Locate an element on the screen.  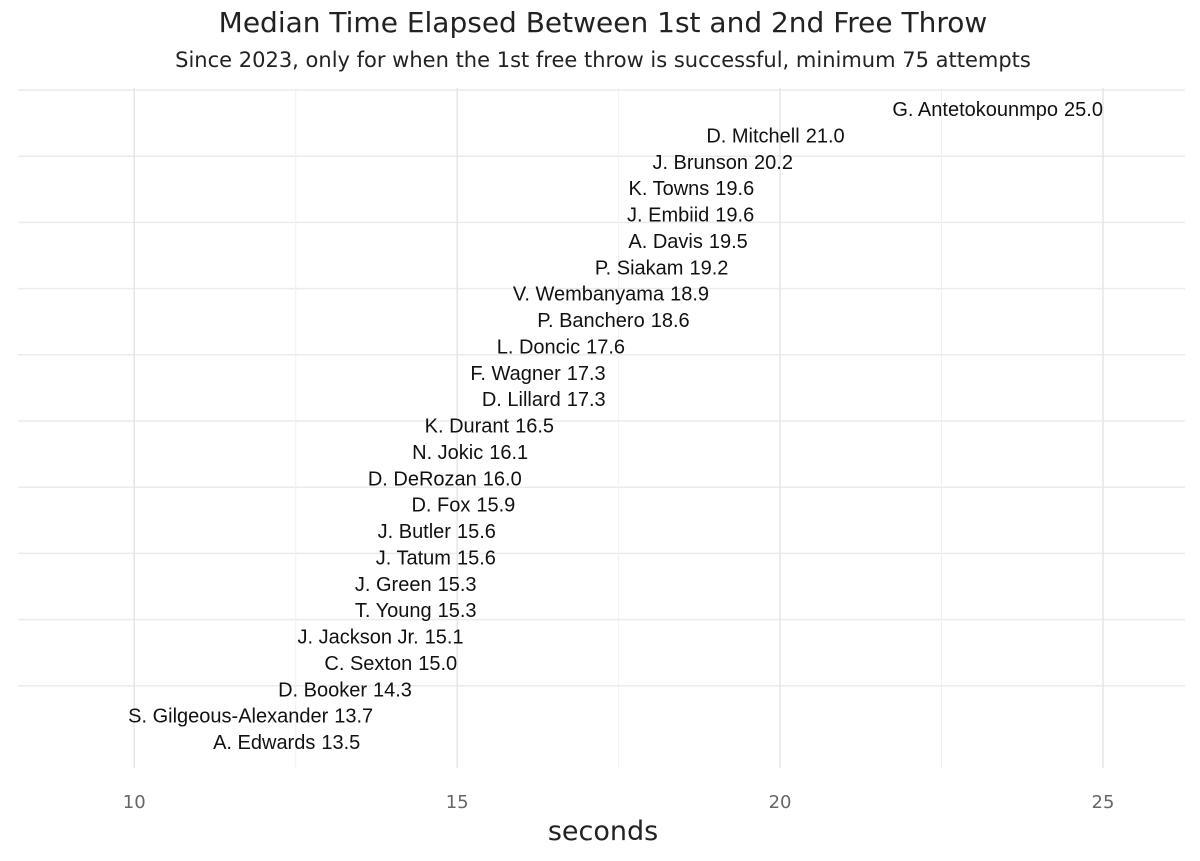
point-label: D. Fox 15.9 is located at coordinates (463, 506).